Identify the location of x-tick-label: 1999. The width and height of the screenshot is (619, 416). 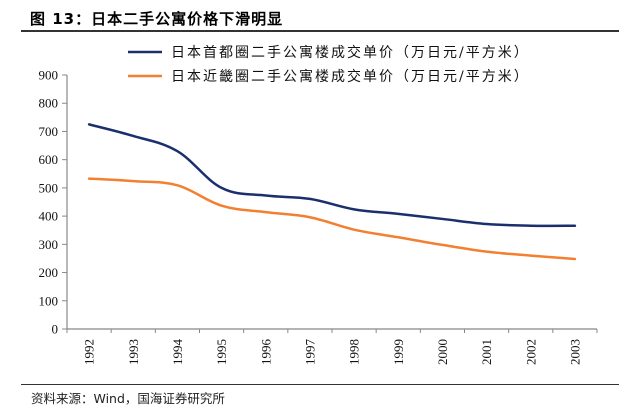
(398, 352).